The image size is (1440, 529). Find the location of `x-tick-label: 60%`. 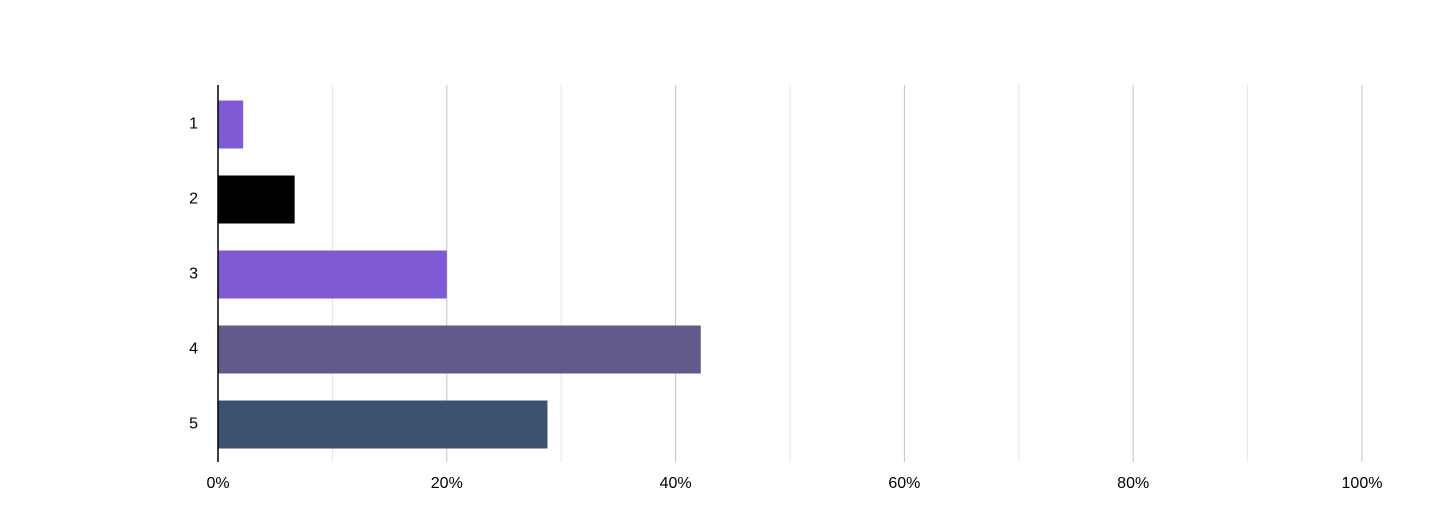

x-tick-label: 60% is located at coordinates (904, 483).